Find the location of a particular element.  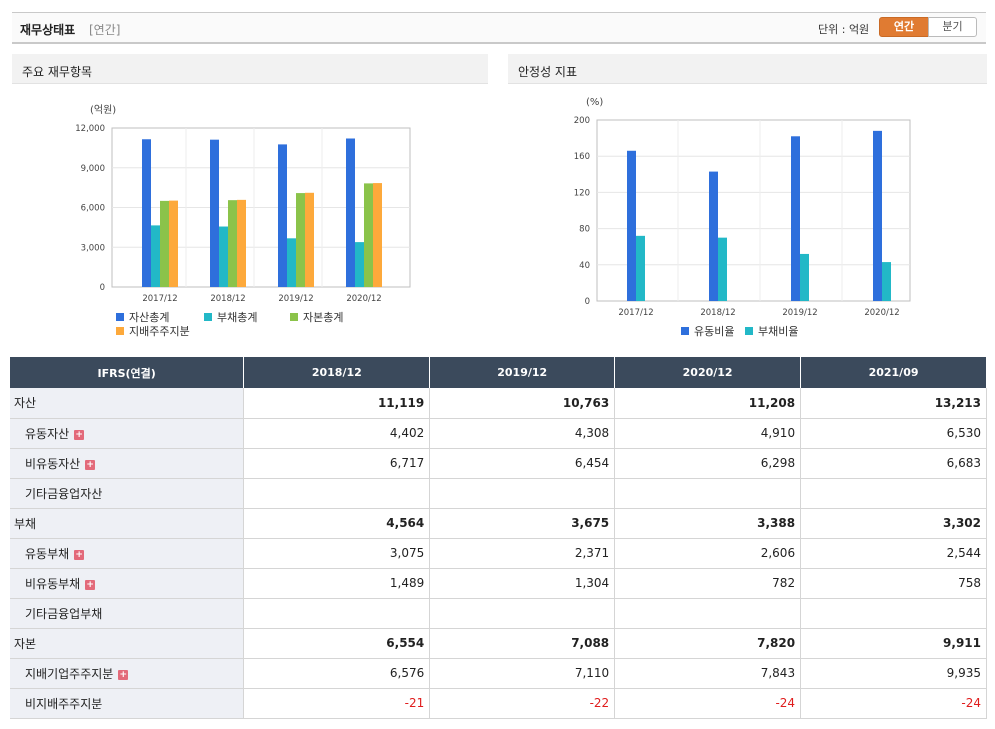

bar-자산총계-2019/12 is located at coordinates (282, 215).